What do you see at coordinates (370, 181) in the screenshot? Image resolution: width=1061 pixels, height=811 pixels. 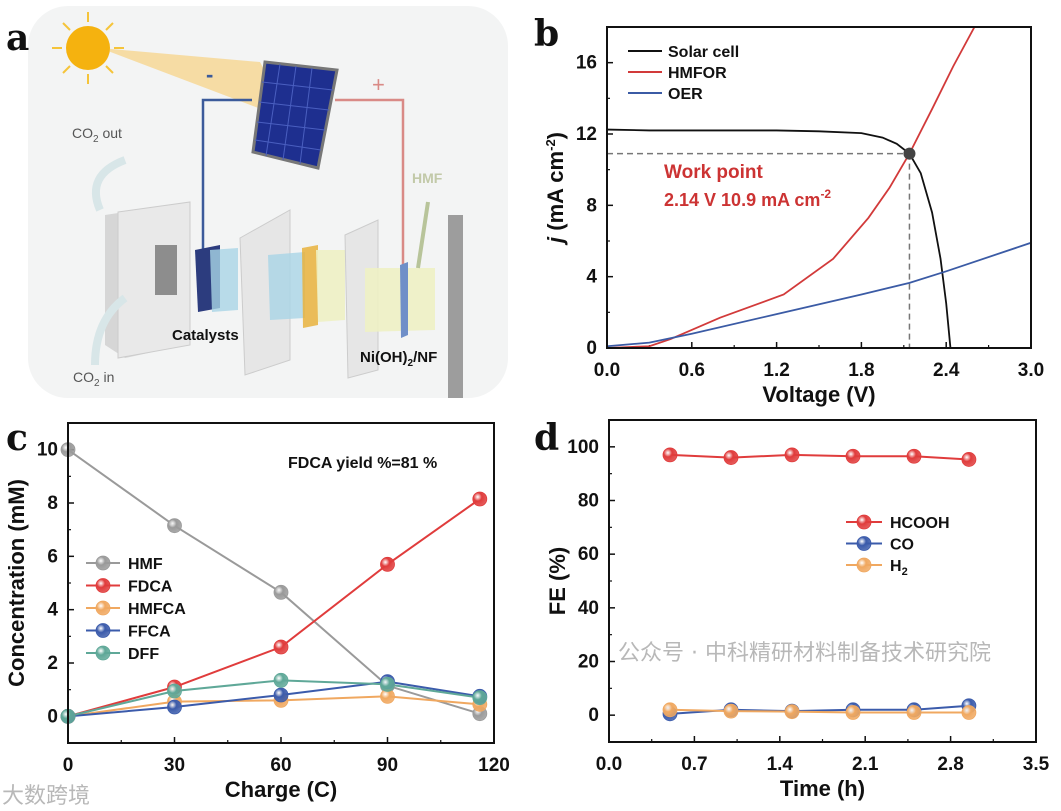 I see `anode-wire` at bounding box center [370, 181].